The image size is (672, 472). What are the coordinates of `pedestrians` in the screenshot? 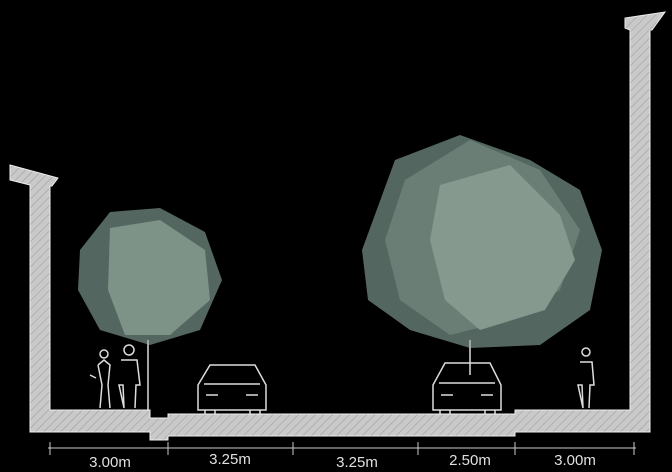 It's located at (342, 376).